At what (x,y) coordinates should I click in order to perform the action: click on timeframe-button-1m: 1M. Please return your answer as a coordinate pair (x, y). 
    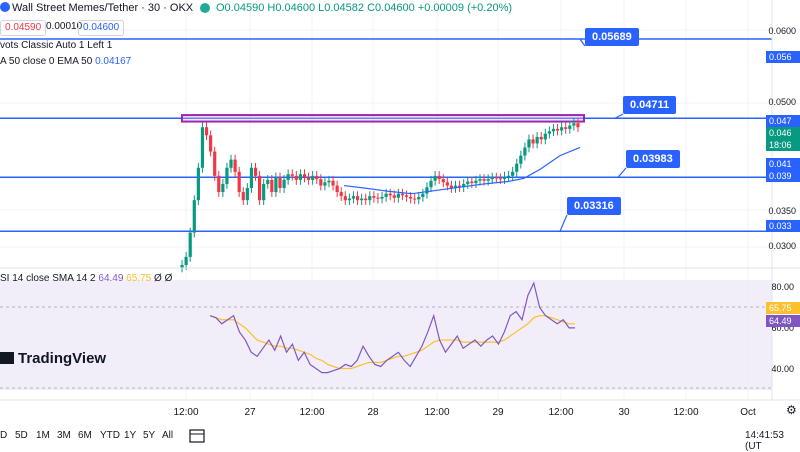
    Looking at the image, I should click on (43, 435).